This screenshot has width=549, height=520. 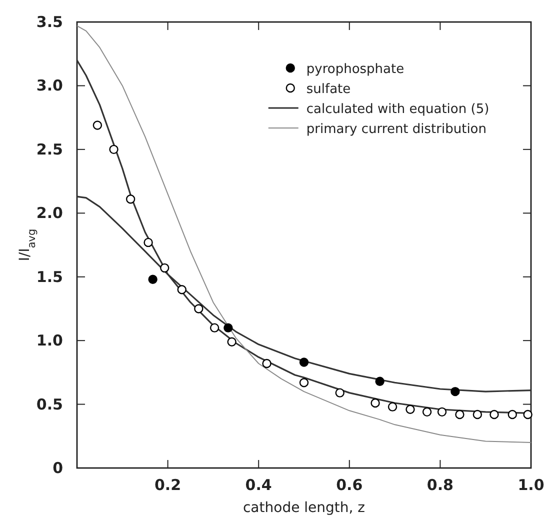 I want to click on y-tick-label: 0, so click(x=57, y=468).